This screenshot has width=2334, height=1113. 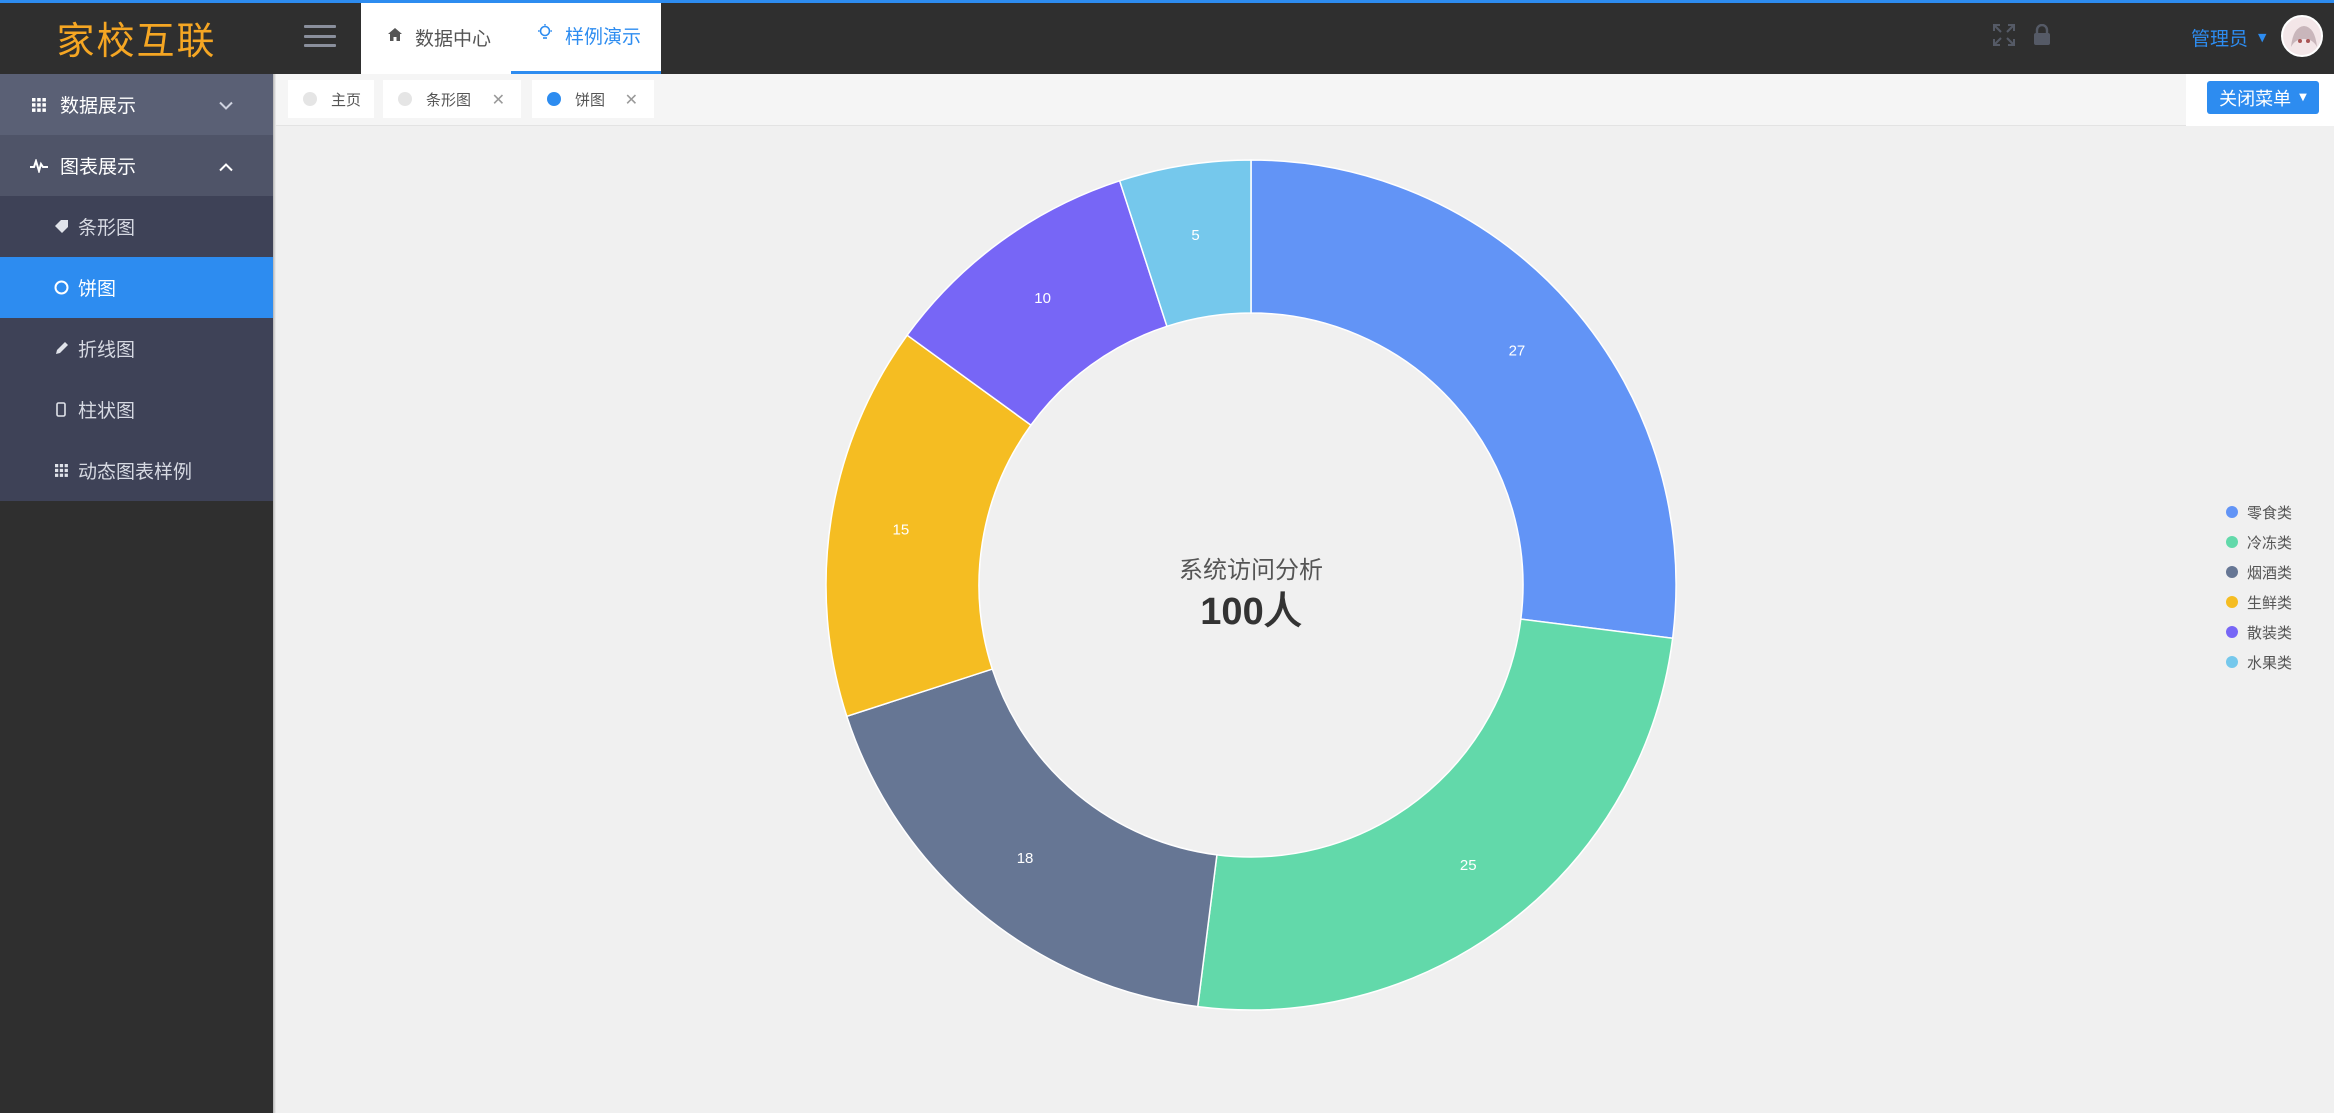 I want to click on sidebar-item-dynamic-charts: 动态图表样例, so click(x=136, y=470).